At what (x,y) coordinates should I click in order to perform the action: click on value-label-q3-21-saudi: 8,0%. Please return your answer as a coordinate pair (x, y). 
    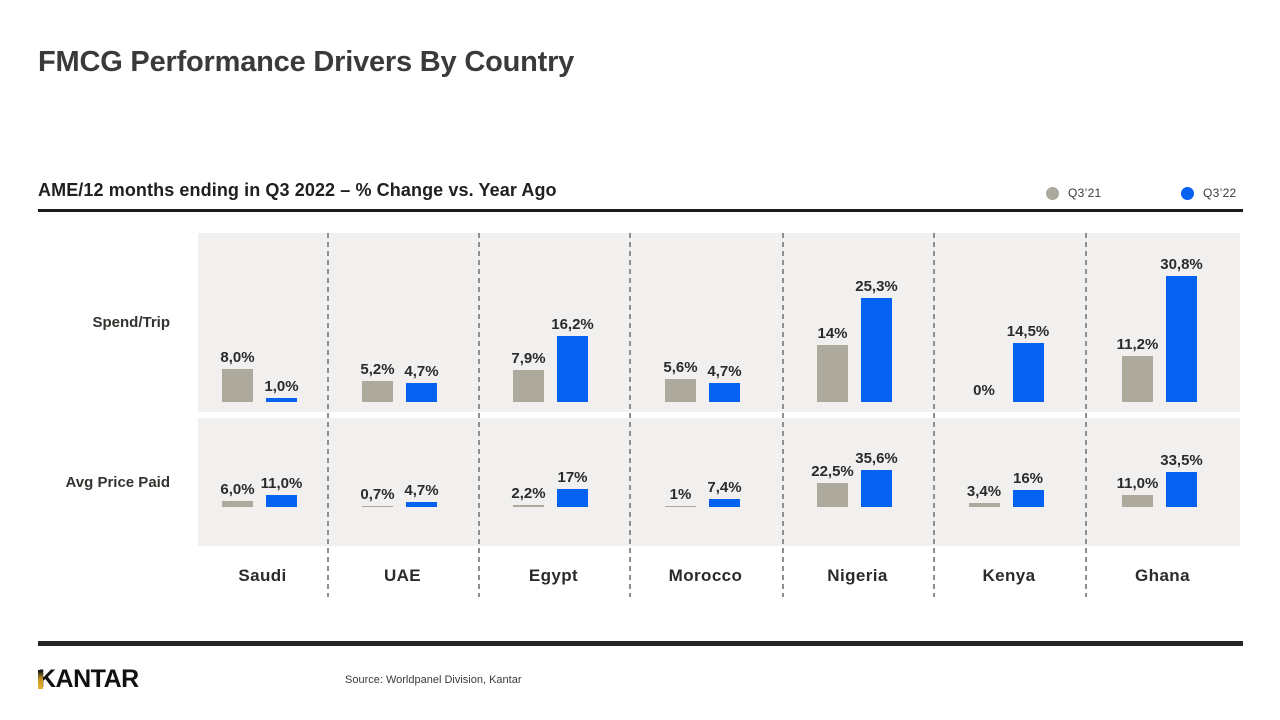
    Looking at the image, I should click on (237, 357).